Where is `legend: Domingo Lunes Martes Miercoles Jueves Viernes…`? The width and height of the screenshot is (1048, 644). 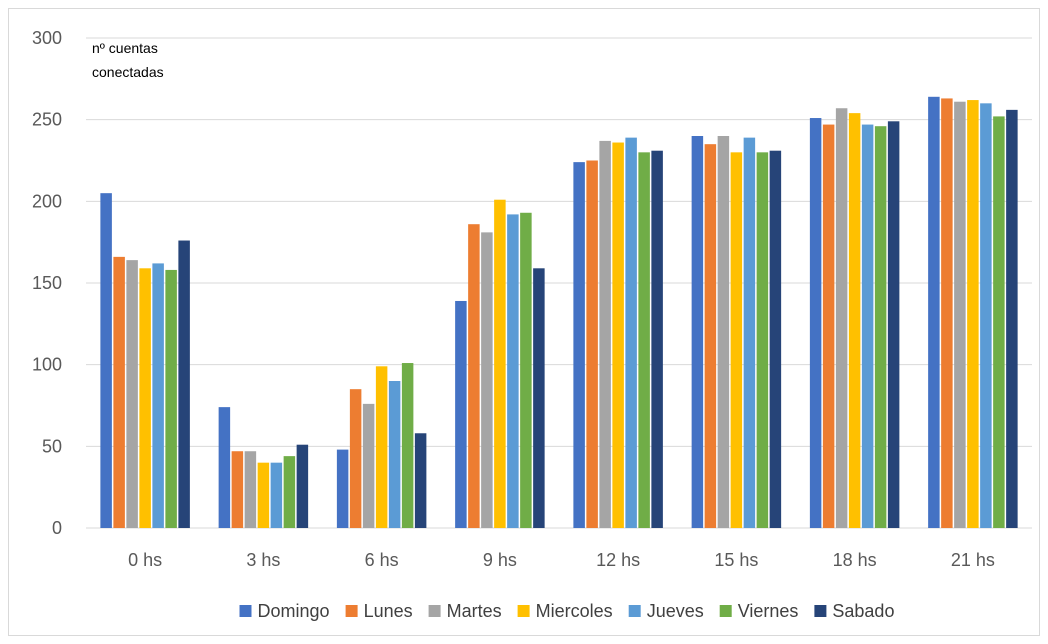 legend: Domingo Lunes Martes Miercoles Jueves Viernes… is located at coordinates (566, 611).